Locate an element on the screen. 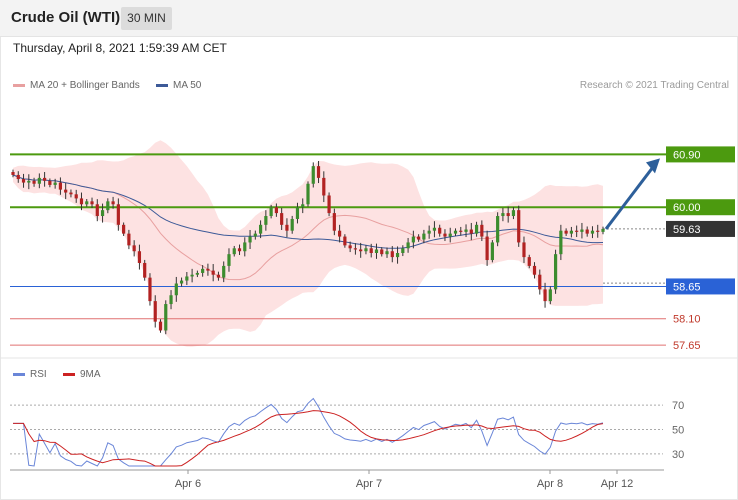  support-label-box is located at coordinates (700, 286).